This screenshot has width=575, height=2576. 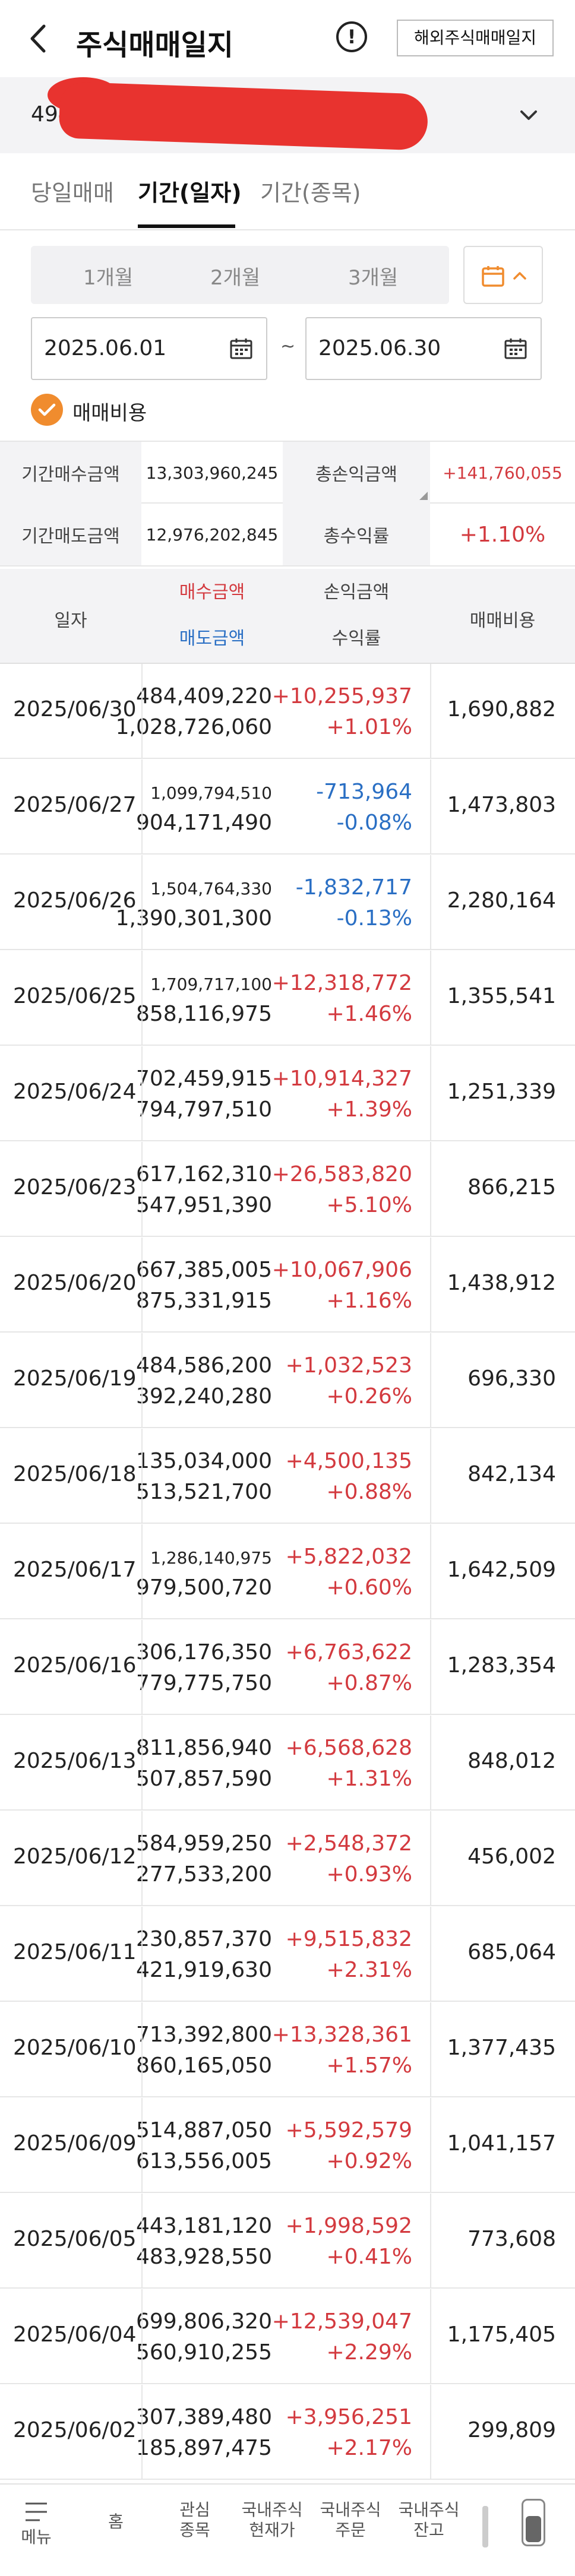 I want to click on row-return-rate: +5.10%, so click(x=369, y=1205).